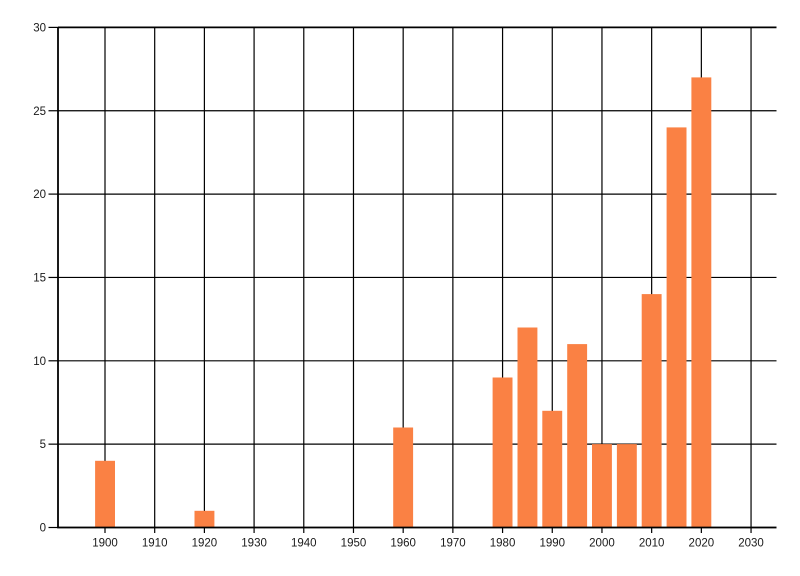  What do you see at coordinates (676, 327) in the screenshot?
I see `bar-2015` at bounding box center [676, 327].